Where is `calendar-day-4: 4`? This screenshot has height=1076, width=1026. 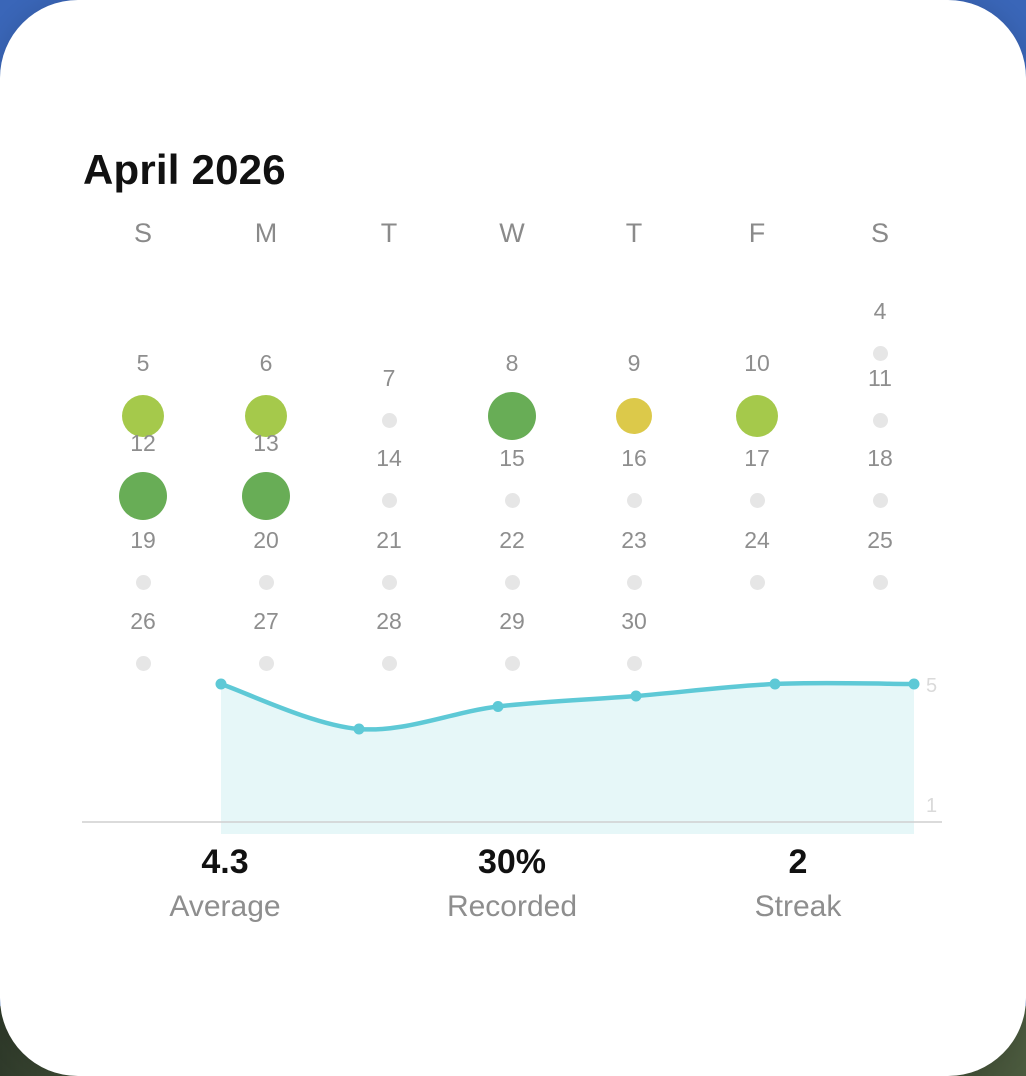 calendar-day-4: 4 is located at coordinates (880, 323).